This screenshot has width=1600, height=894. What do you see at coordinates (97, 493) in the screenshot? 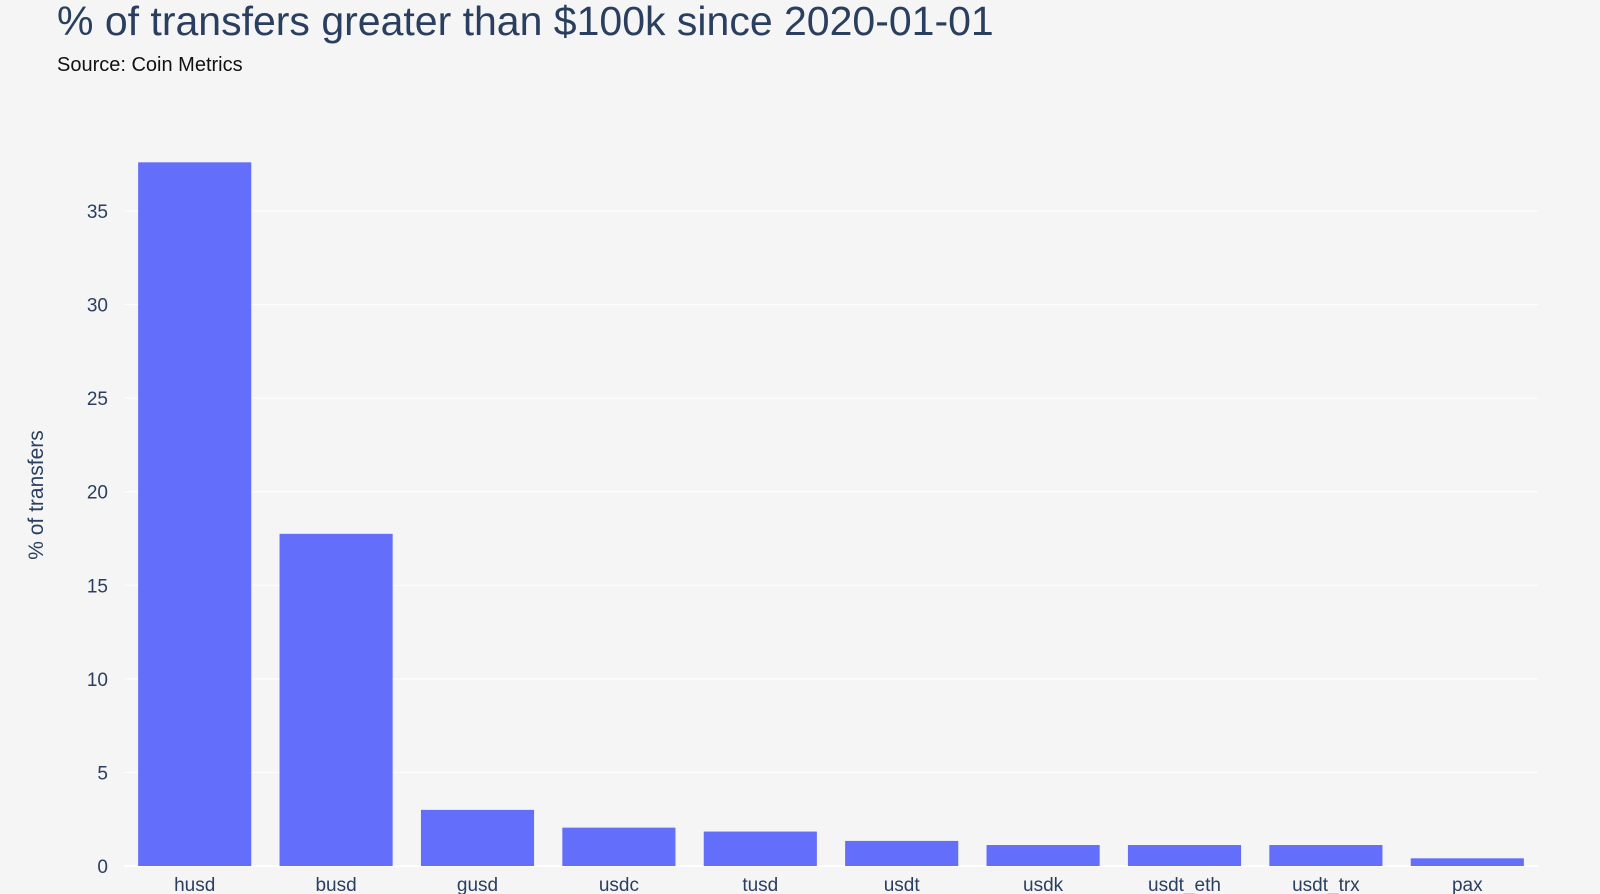
I see `y-tick-label: 20` at bounding box center [97, 493].